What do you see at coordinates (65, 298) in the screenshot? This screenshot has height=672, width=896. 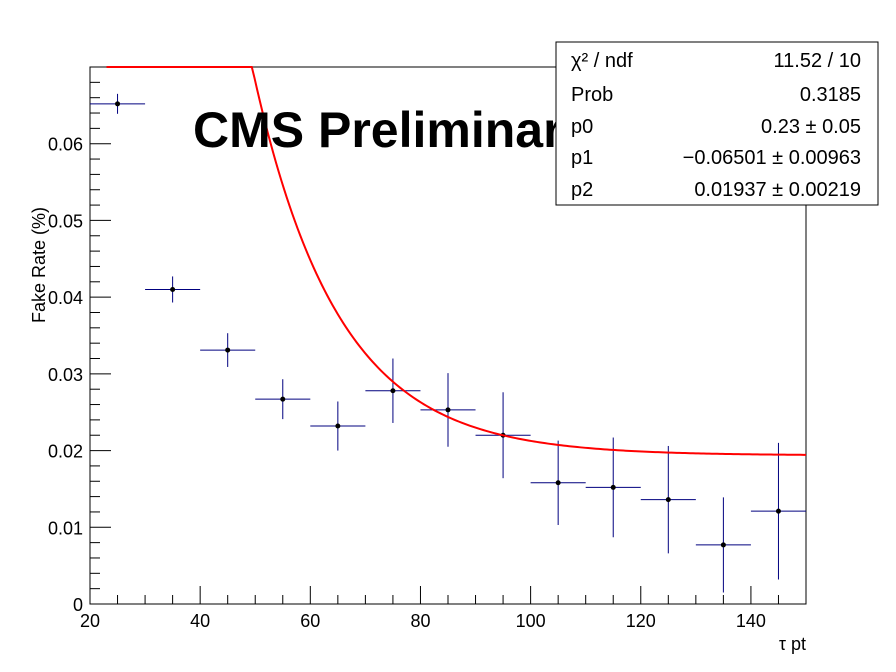 I see `y-tick-label: 0.04` at bounding box center [65, 298].